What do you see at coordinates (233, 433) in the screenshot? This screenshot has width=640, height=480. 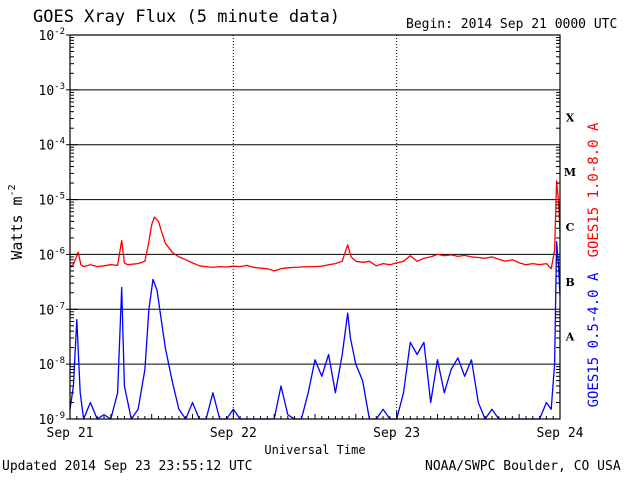 I see `x-tick-label-1: Sep 22` at bounding box center [233, 433].